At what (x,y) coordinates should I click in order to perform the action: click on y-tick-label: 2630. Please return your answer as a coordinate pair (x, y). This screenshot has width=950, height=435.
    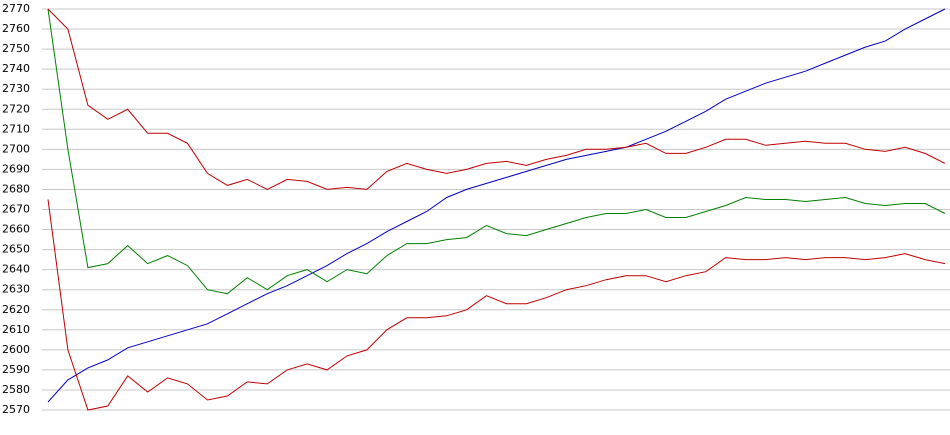
    Looking at the image, I should click on (16, 289).